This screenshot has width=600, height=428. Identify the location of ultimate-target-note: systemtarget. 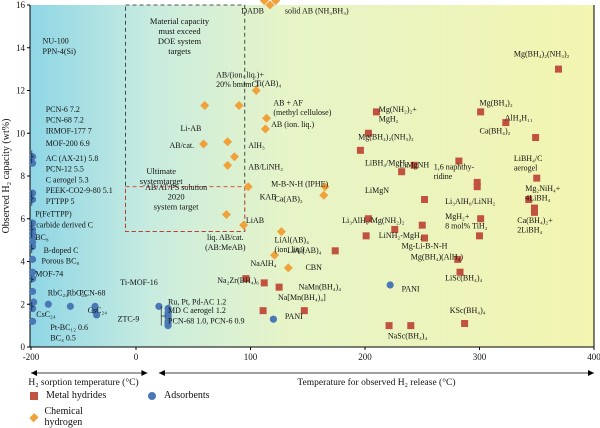
(161, 181).